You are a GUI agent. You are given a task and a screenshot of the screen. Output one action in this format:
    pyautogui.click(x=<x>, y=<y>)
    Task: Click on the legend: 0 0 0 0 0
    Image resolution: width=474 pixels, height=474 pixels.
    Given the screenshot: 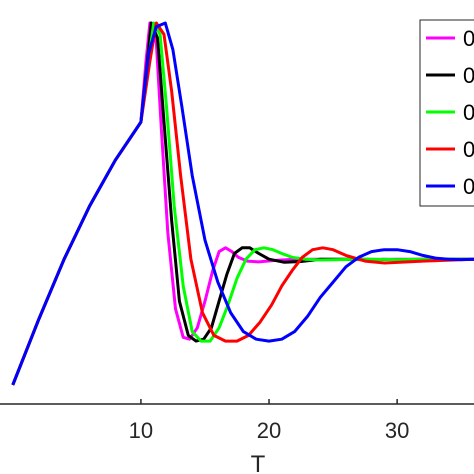 What is the action you would take?
    pyautogui.click(x=446, y=113)
    